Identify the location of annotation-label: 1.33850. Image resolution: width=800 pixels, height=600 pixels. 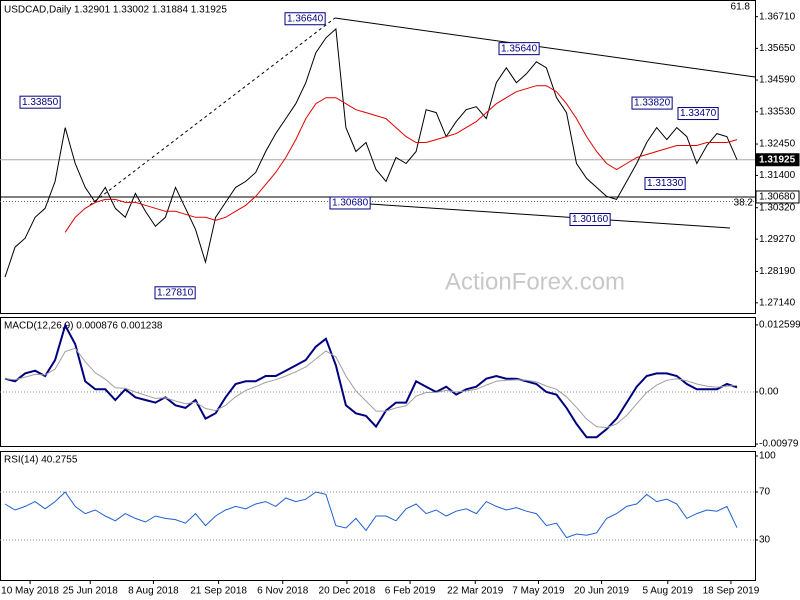
(40, 102).